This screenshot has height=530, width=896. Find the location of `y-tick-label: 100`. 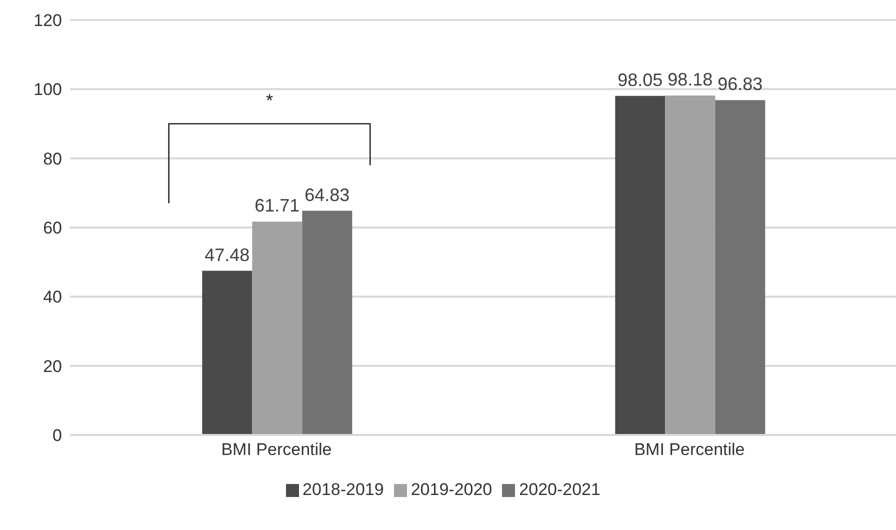

y-tick-label: 100 is located at coordinates (48, 90).